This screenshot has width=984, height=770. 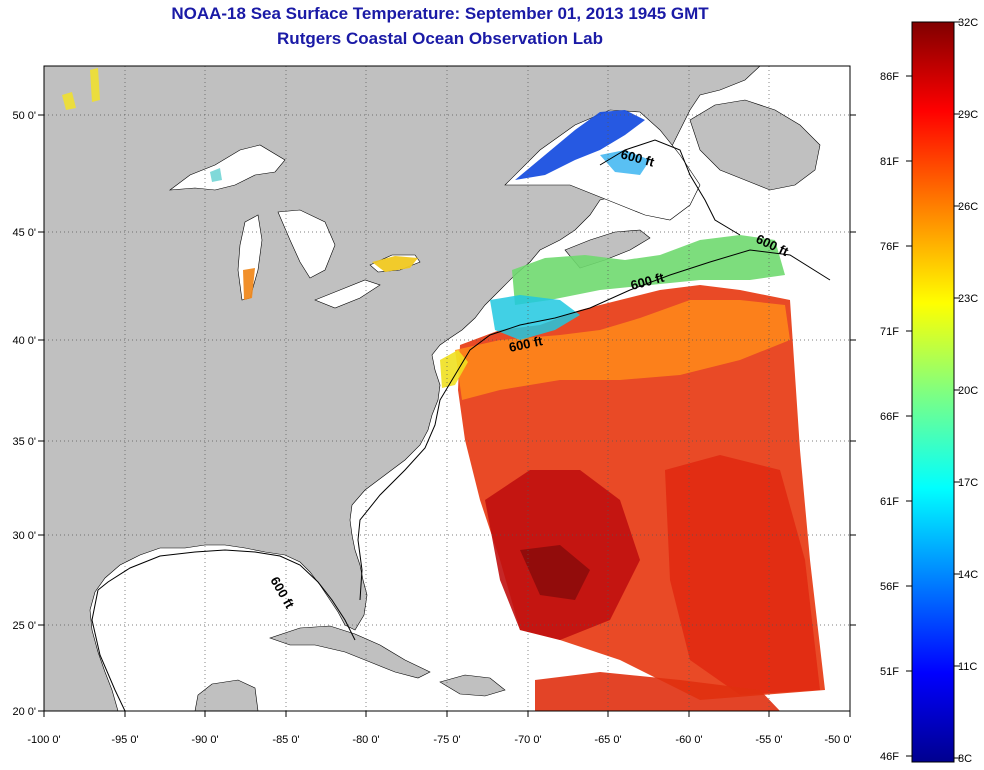 I want to click on x-axis, so click(x=447, y=714).